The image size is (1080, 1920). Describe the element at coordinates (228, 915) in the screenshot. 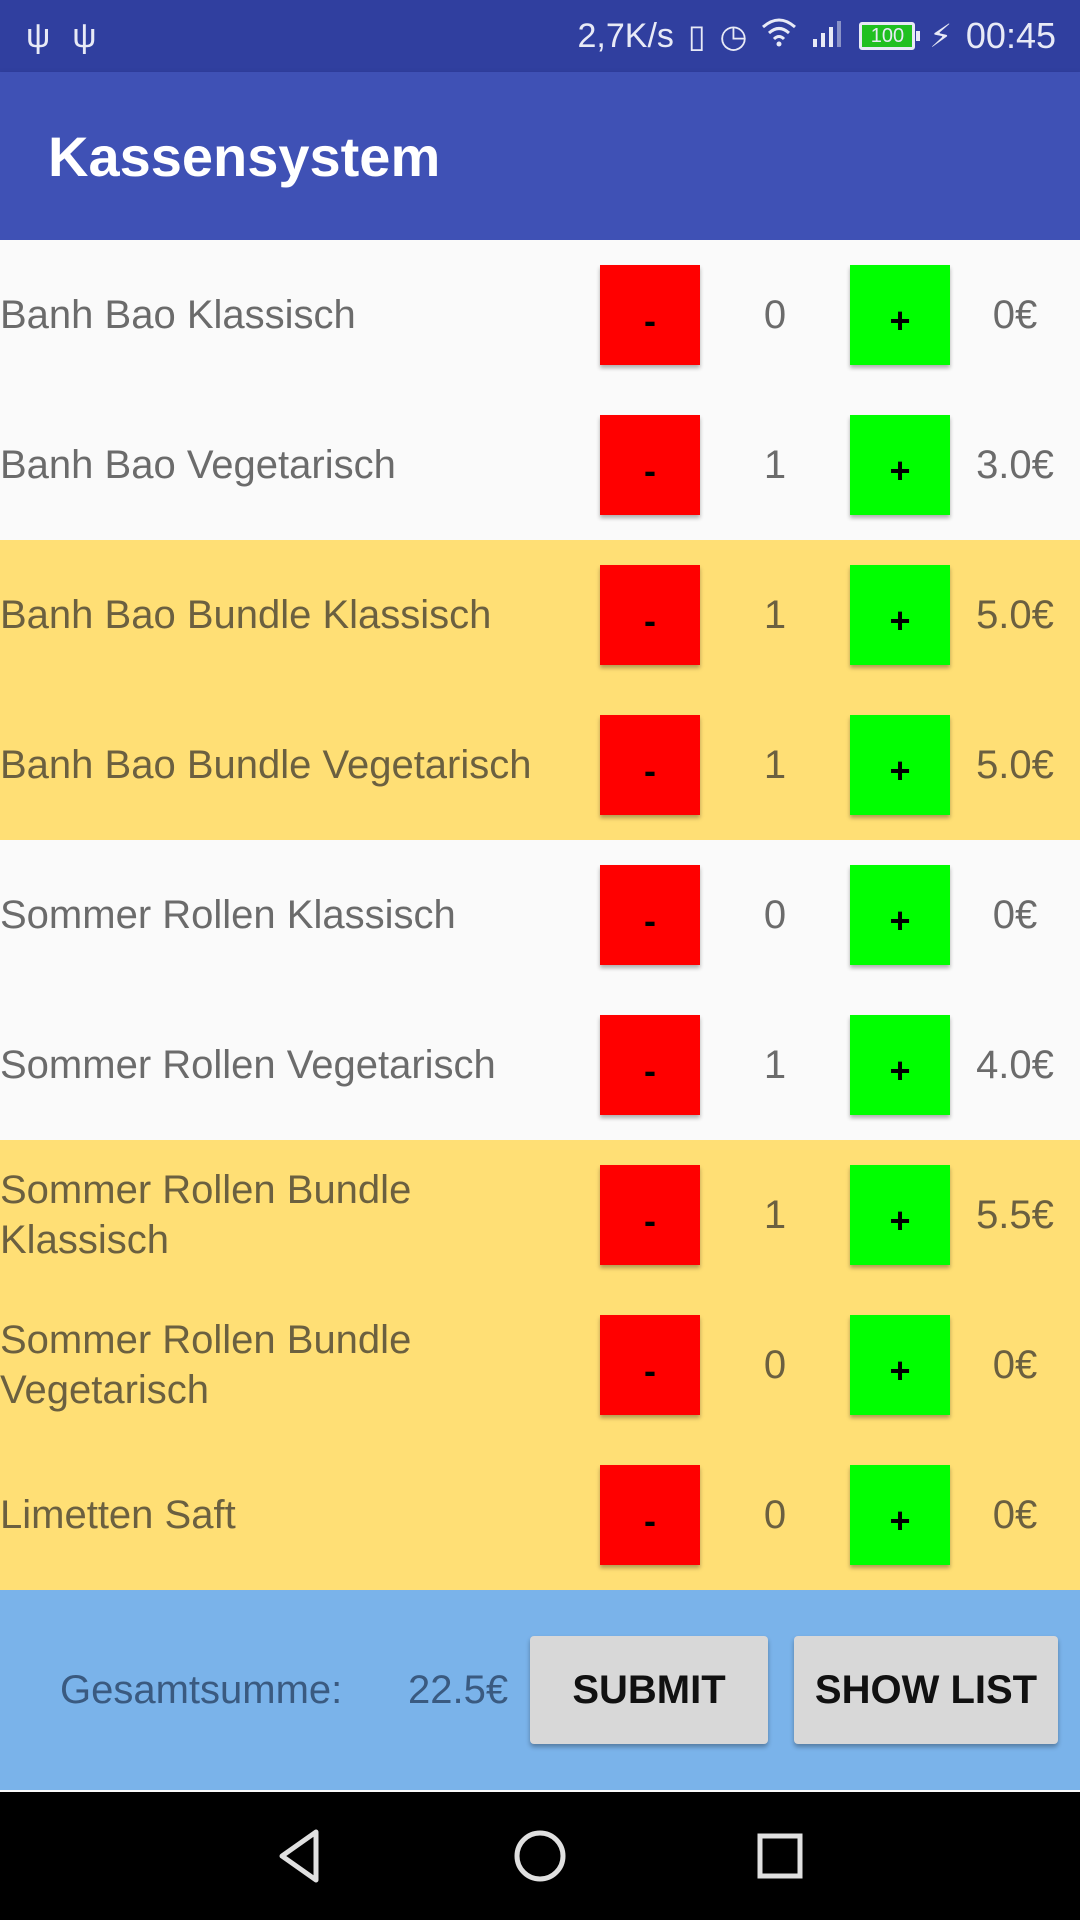

I see `item-name: Sommer Rollen Klassisch` at that location.